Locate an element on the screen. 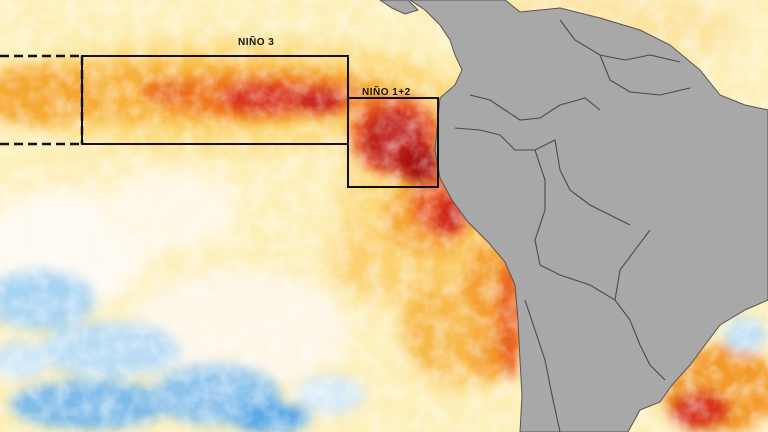  nino3-label: NIÑO 3 is located at coordinates (256, 42).